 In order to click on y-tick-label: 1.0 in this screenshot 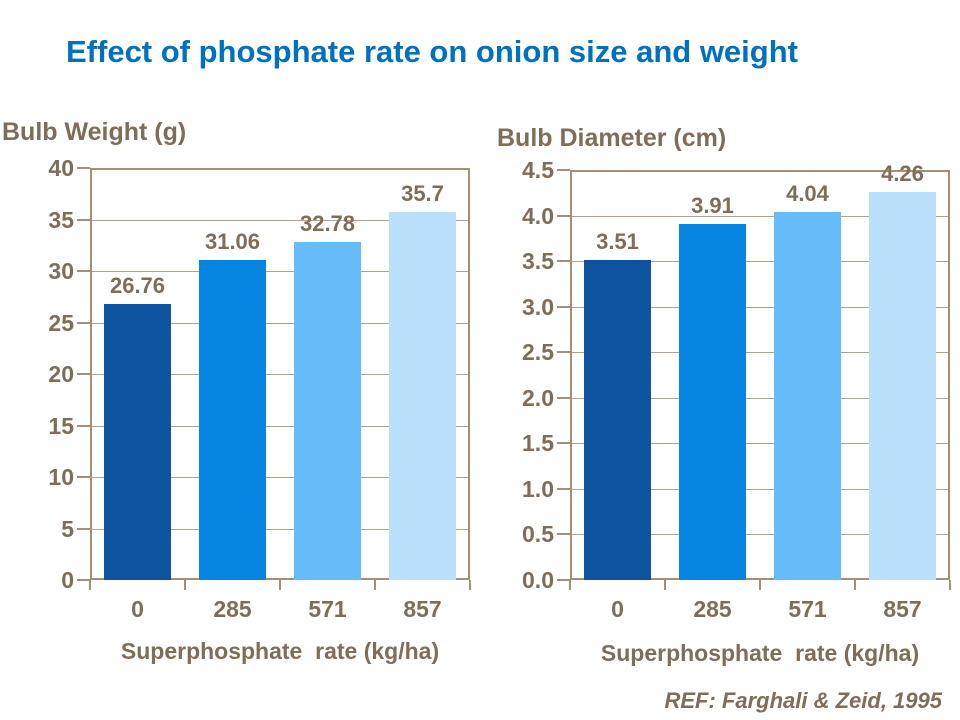, I will do `click(538, 488)`.